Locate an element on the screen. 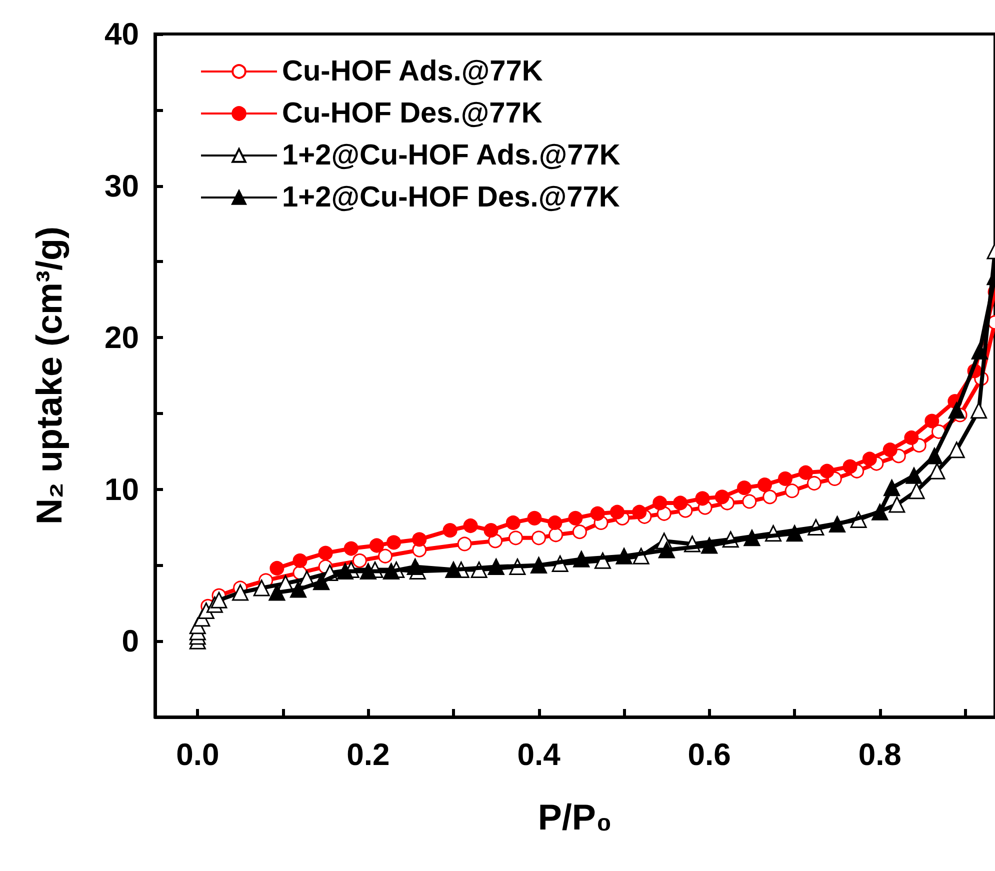  x-tick-label: 0.0 is located at coordinates (198, 754).